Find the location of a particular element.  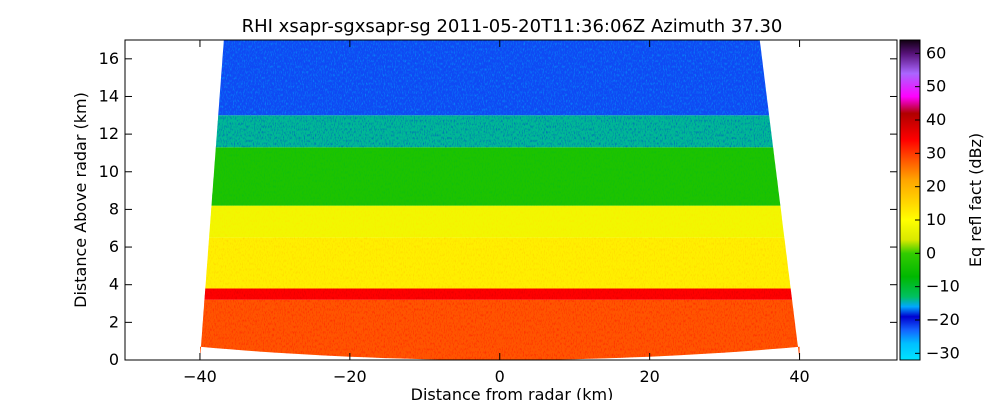

colorbar-tick-label: 40 is located at coordinates (936, 119).